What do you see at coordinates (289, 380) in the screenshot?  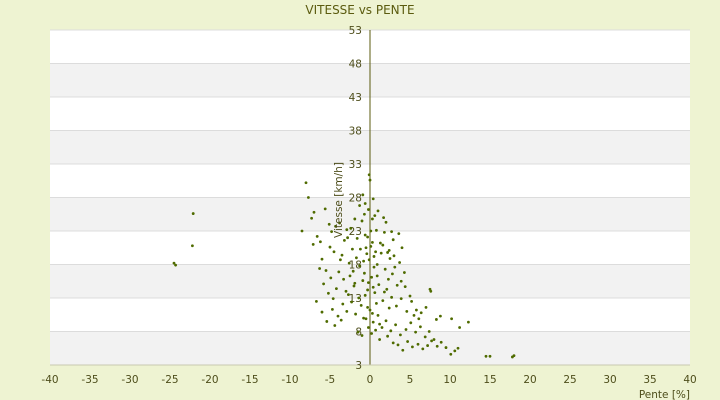 I see `x-tick-label: -10` at bounding box center [289, 380].